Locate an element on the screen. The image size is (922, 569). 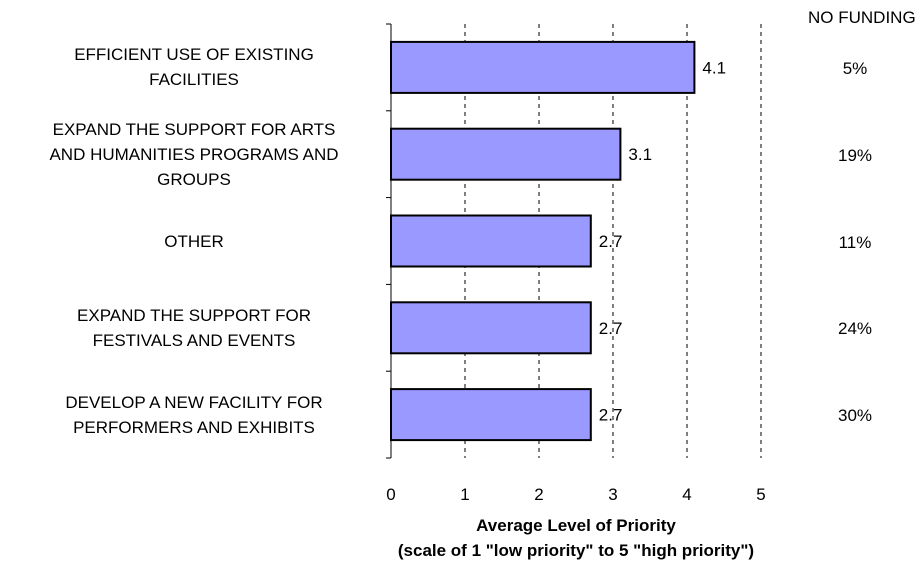
no-funding-header: NO FUNDING is located at coordinates (862, 17).